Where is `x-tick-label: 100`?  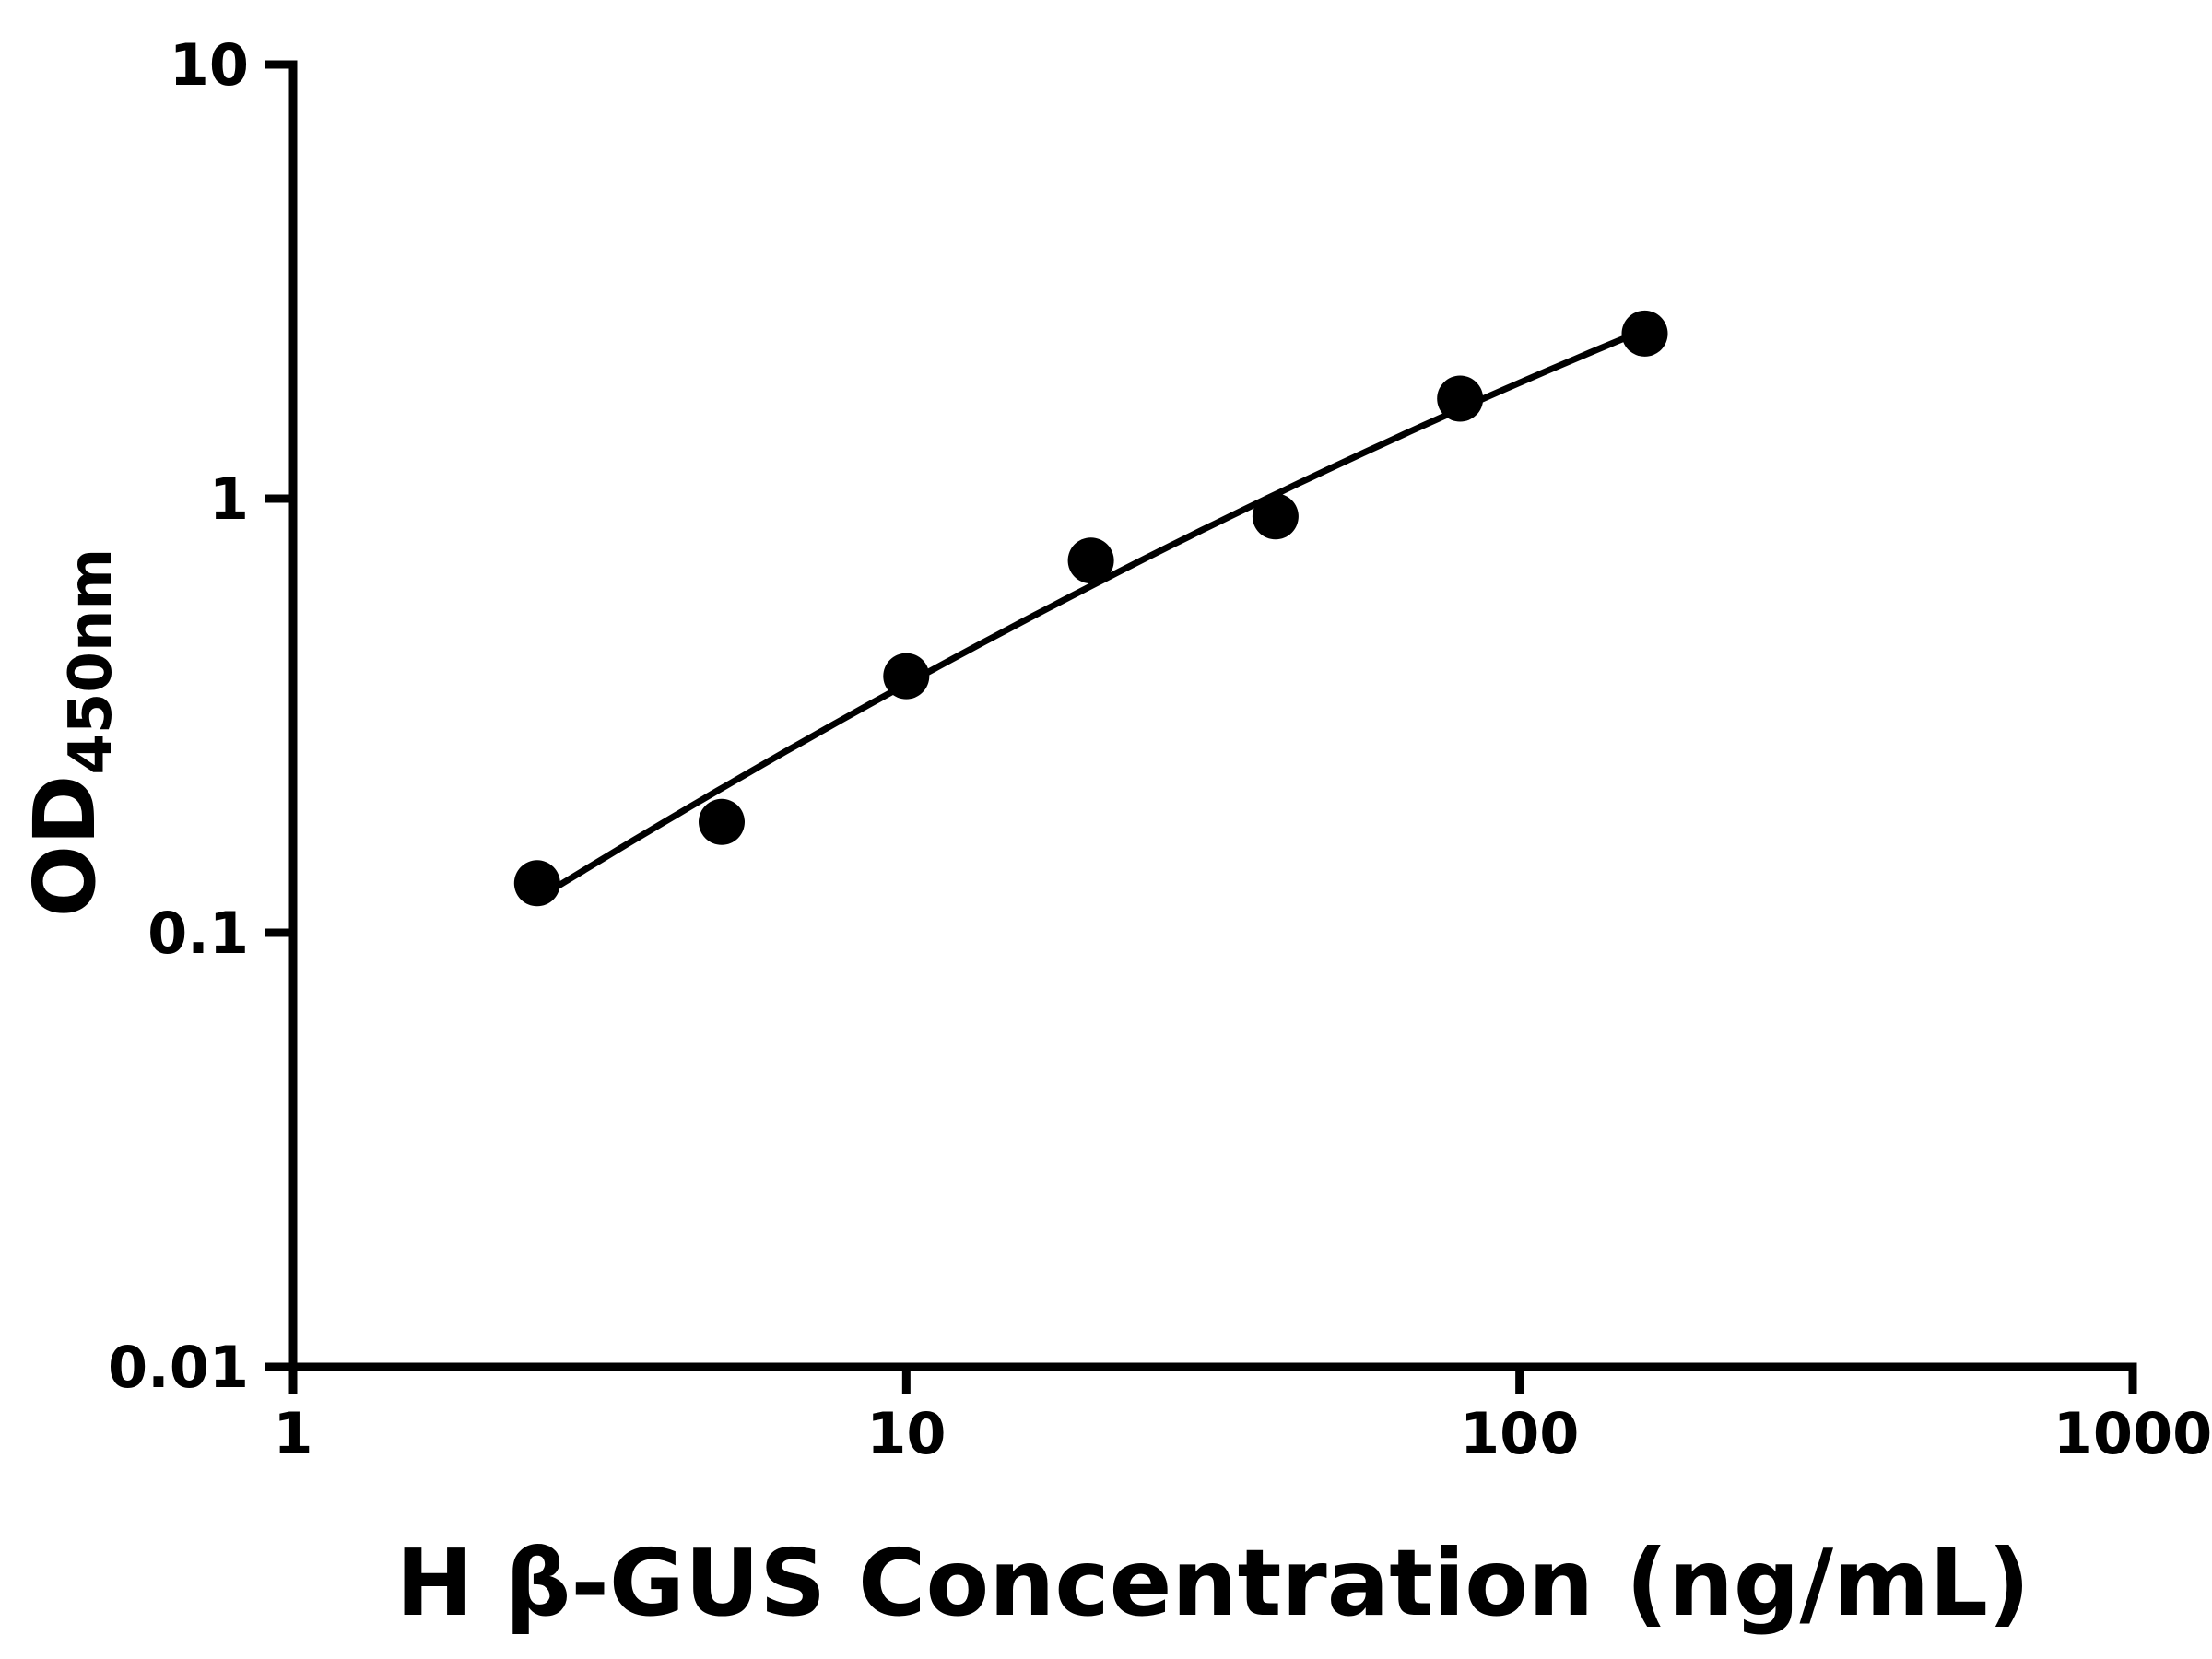
x-tick-label: 100 is located at coordinates (1519, 1433).